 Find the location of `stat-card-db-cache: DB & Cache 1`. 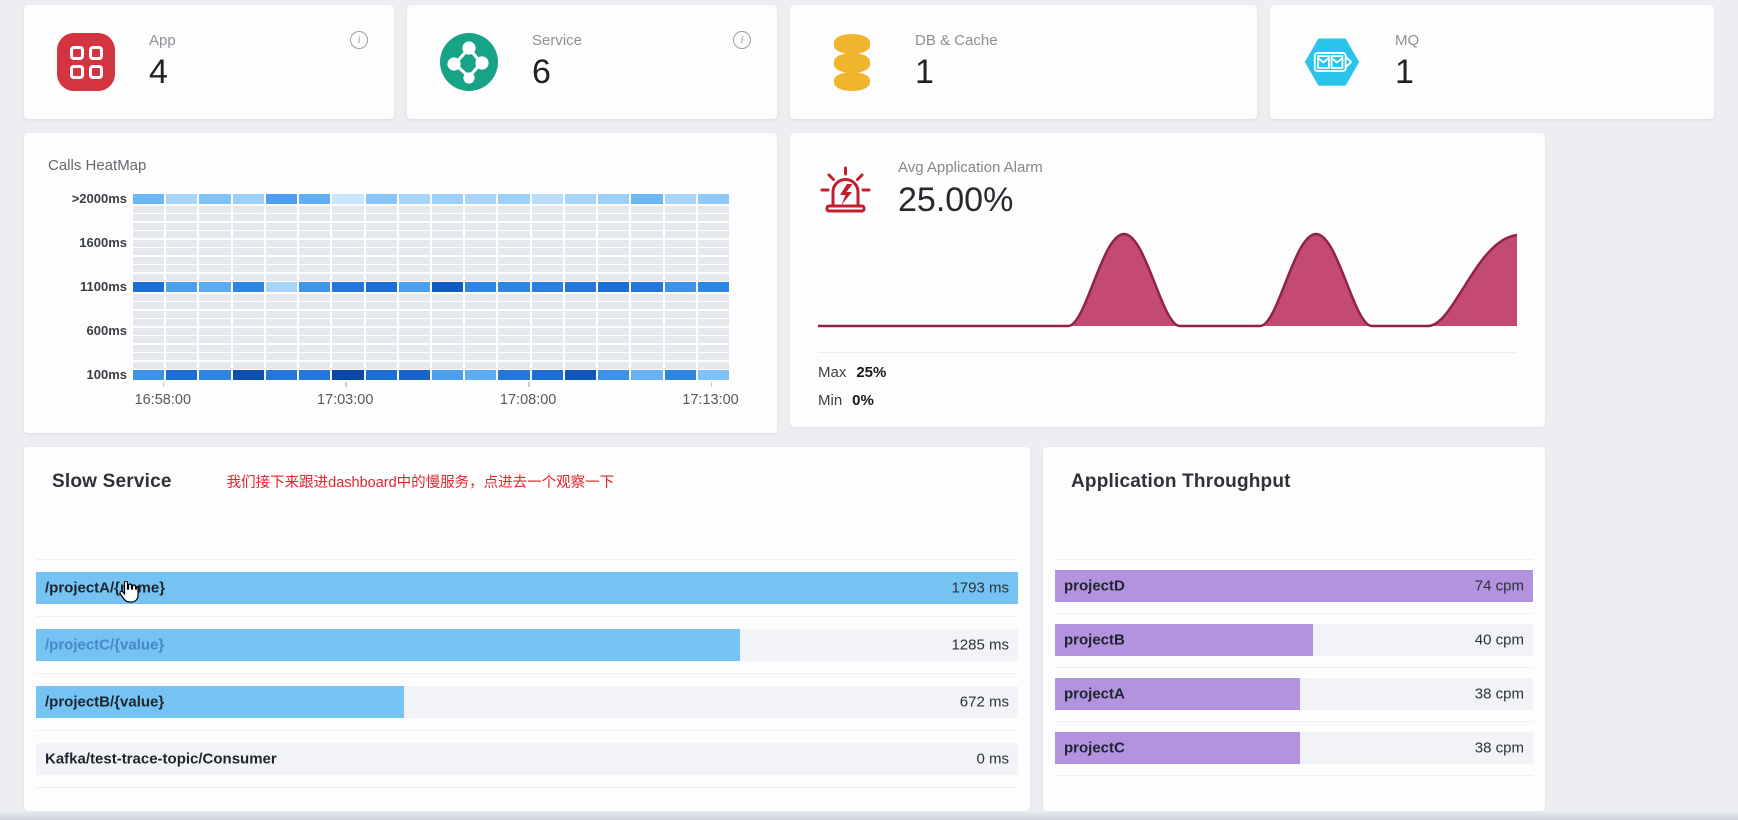

stat-card-db-cache: DB & Cache 1 is located at coordinates (1023, 62).